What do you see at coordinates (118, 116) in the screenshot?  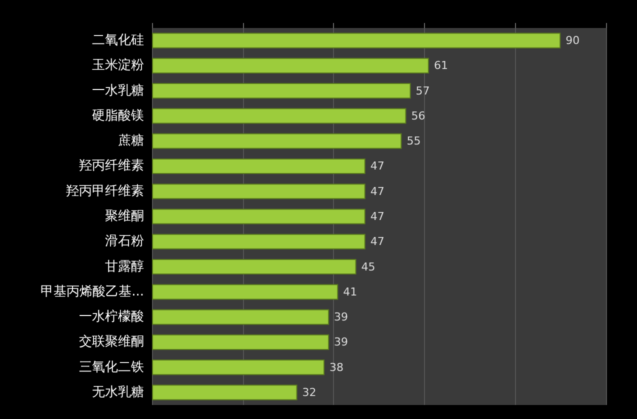 I see `y-tick-label: 硬脂酸镁` at bounding box center [118, 116].